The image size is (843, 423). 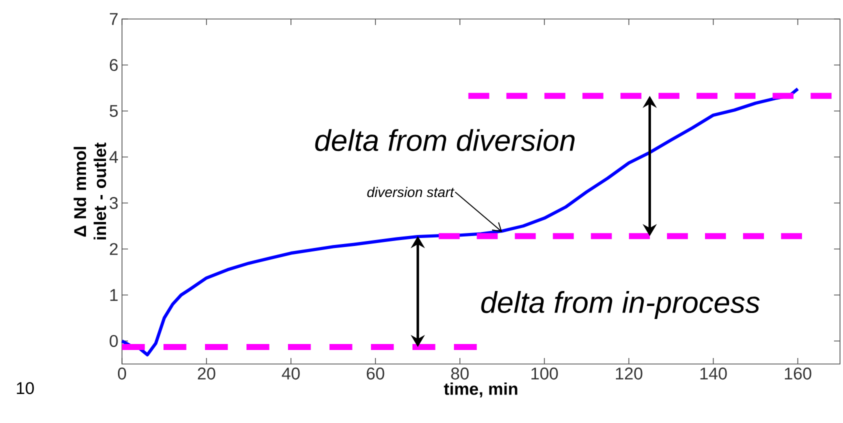 What do you see at coordinates (114, 203) in the screenshot?
I see `y-tick-label: 3` at bounding box center [114, 203].